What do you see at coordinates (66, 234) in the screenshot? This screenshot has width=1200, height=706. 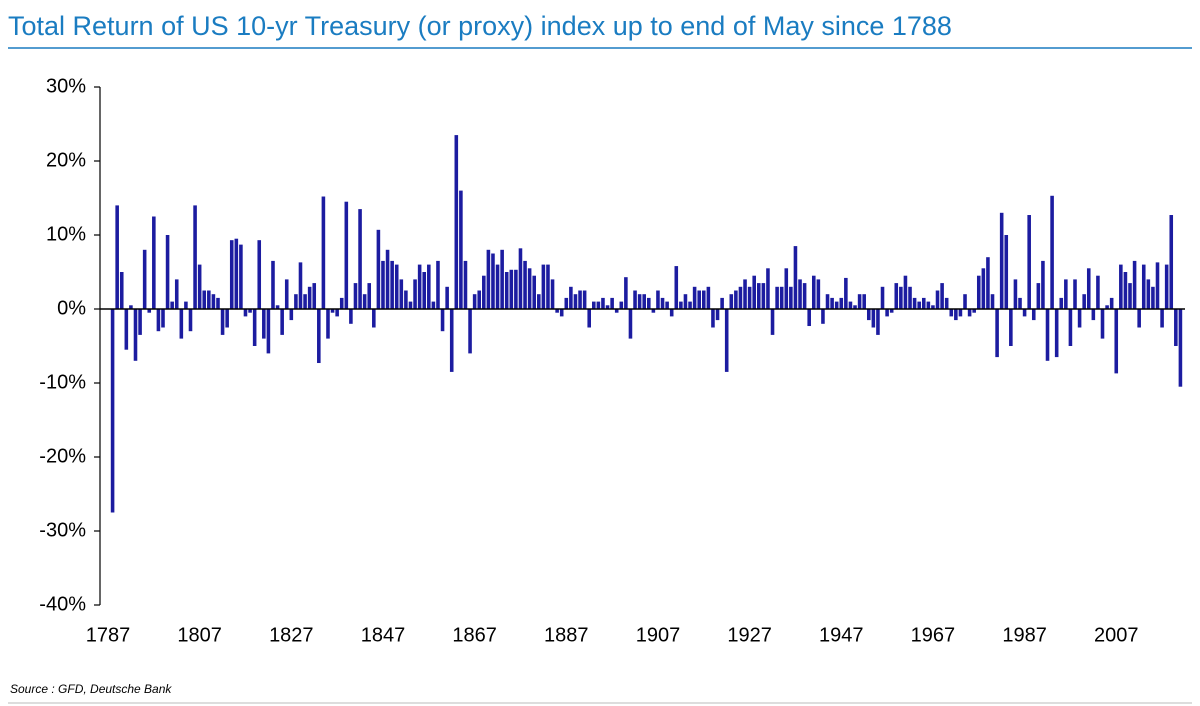 I see `y-tick-label: 10%` at bounding box center [66, 234].